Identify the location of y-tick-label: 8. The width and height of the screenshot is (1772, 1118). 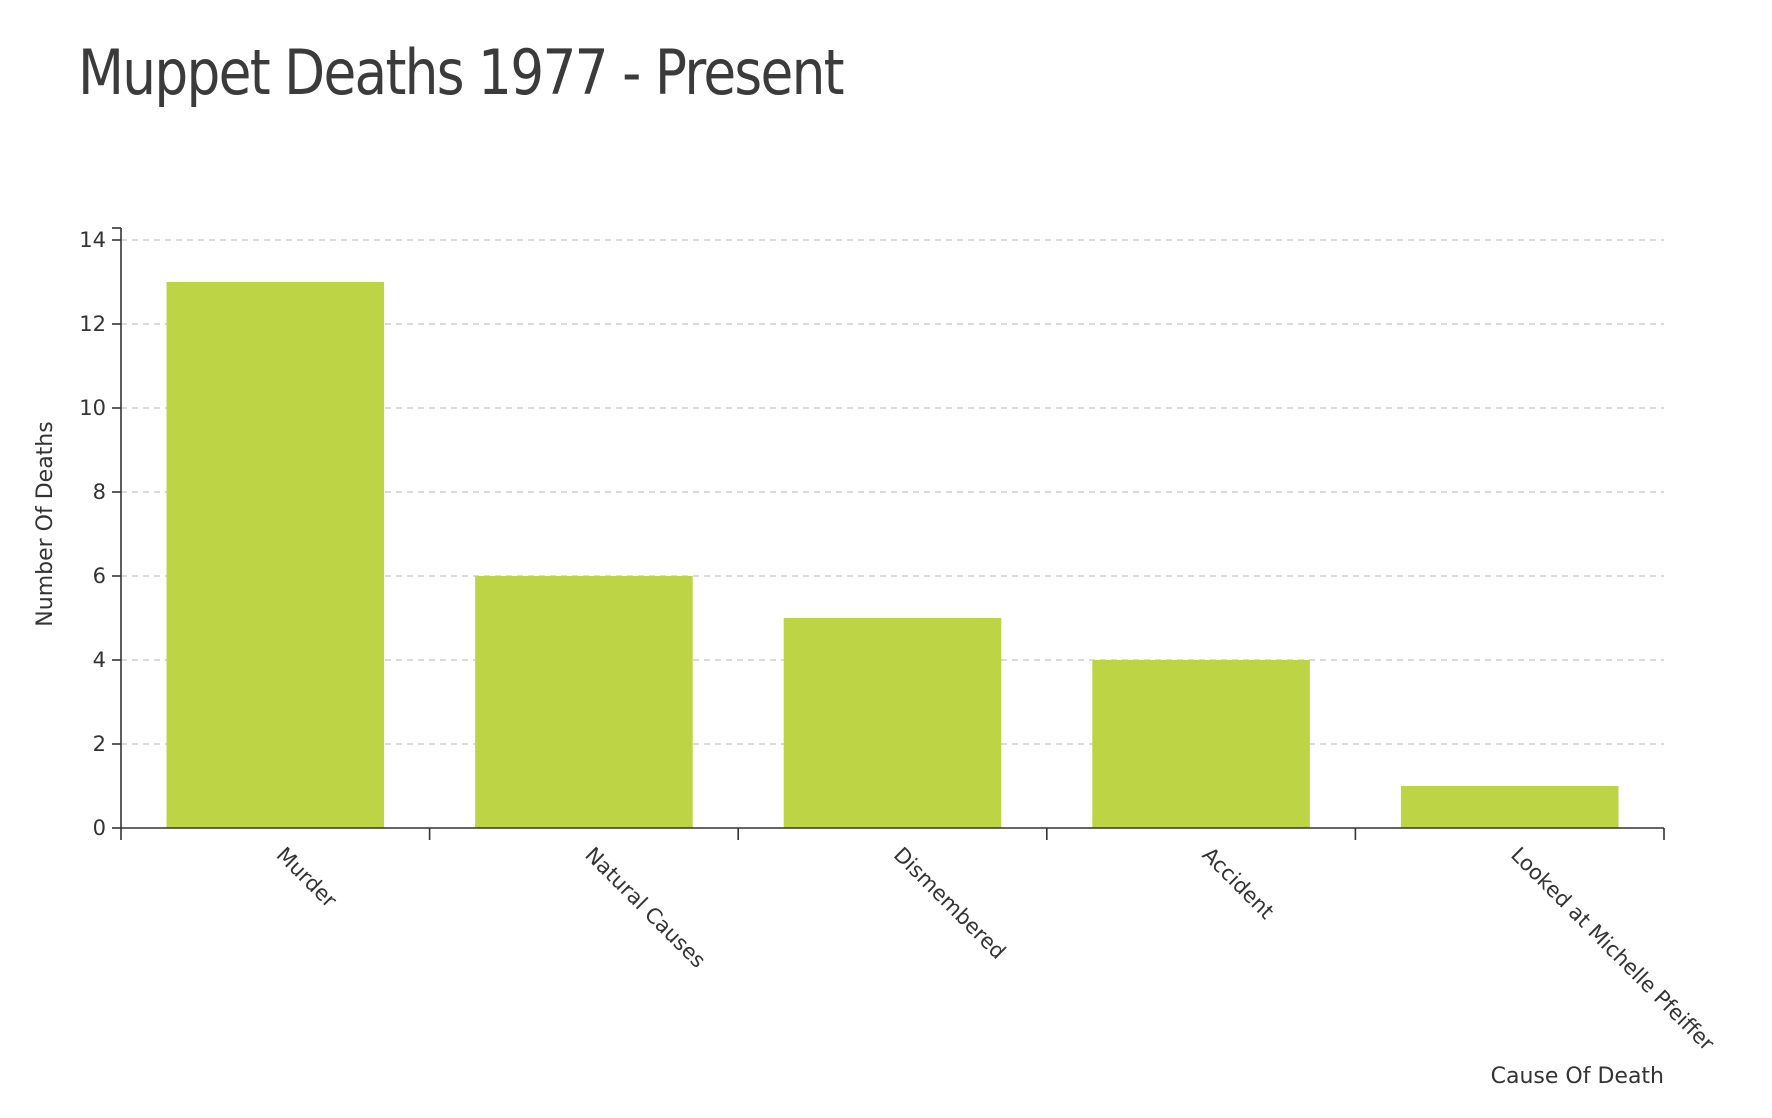
(99, 492).